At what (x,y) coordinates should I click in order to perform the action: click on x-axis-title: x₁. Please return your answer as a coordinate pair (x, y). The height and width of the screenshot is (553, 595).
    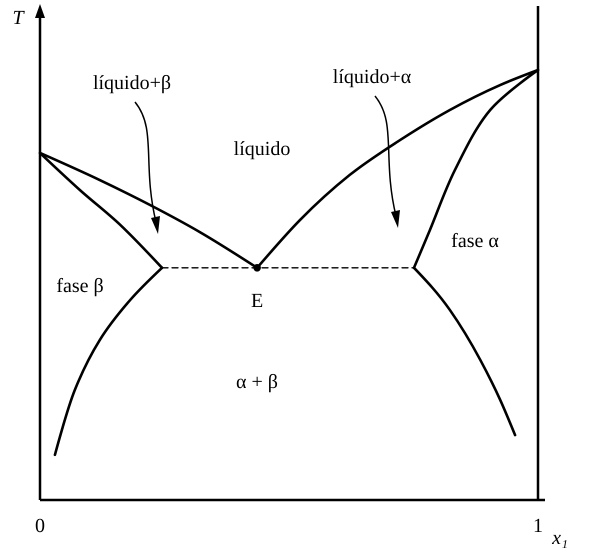
    Looking at the image, I should click on (559, 538).